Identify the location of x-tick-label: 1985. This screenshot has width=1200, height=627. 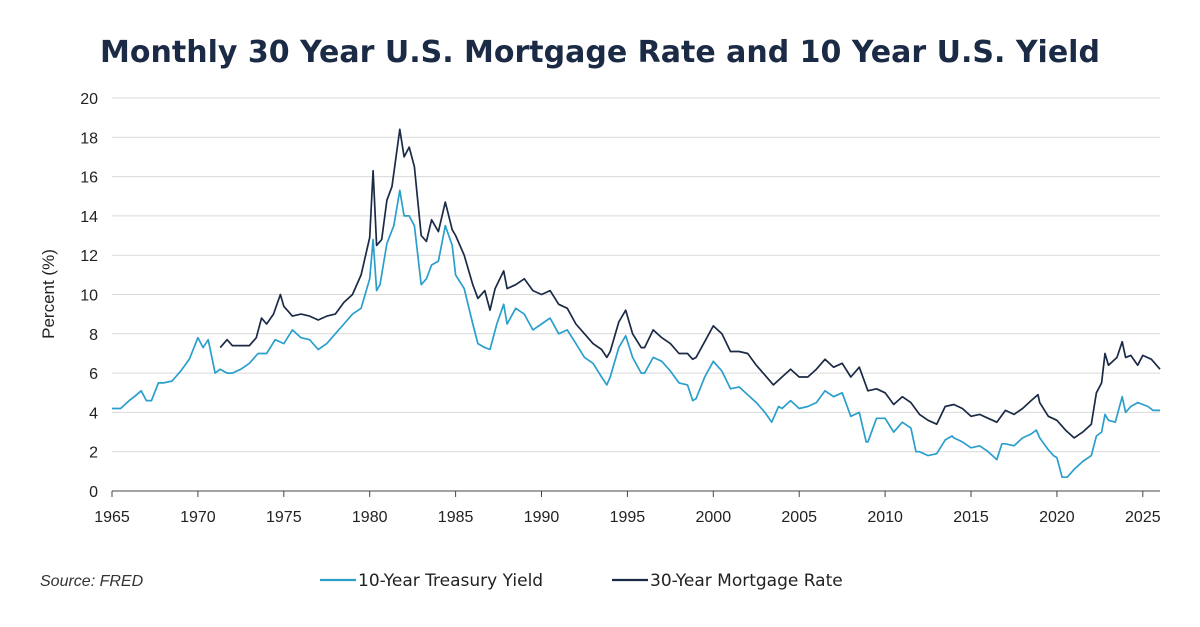
(456, 517).